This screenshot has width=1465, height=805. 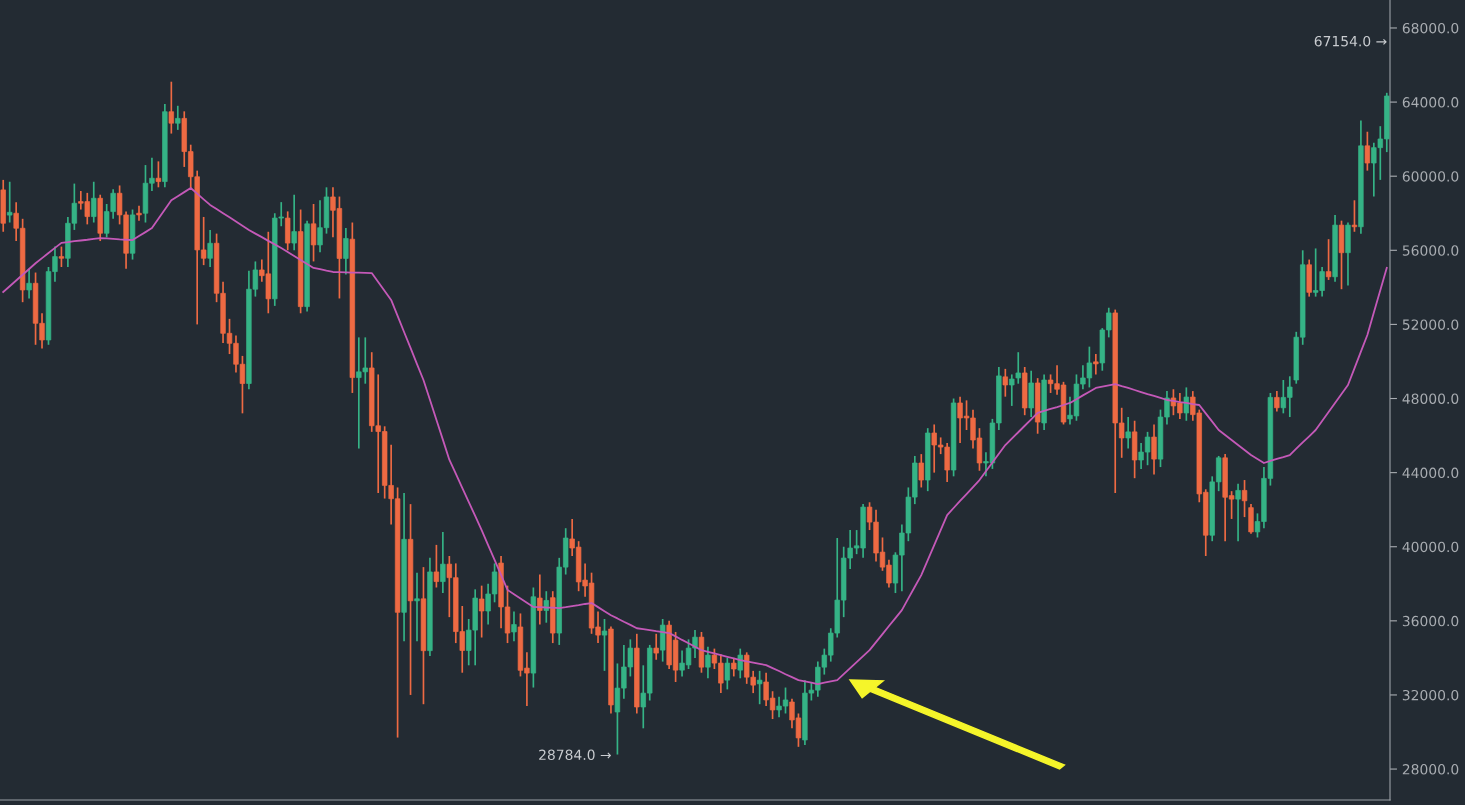 What do you see at coordinates (1430, 102) in the screenshot?
I see `y-tick-label: 64000.0` at bounding box center [1430, 102].